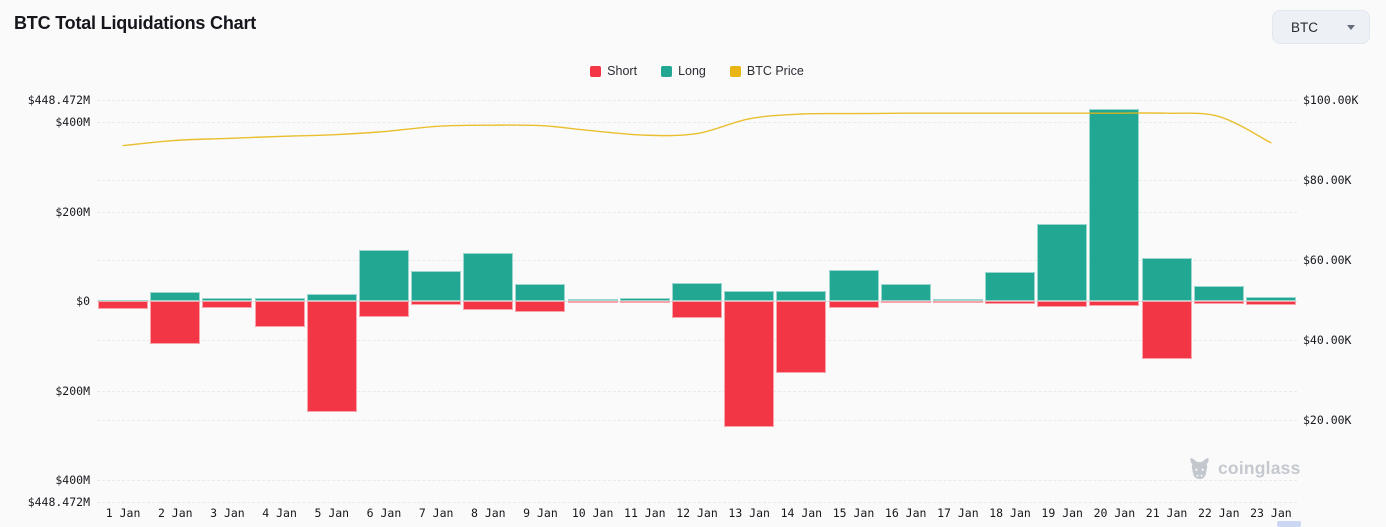  Describe the element at coordinates (1243, 468) in the screenshot. I see `coinglass-watermark: coinglass` at that location.